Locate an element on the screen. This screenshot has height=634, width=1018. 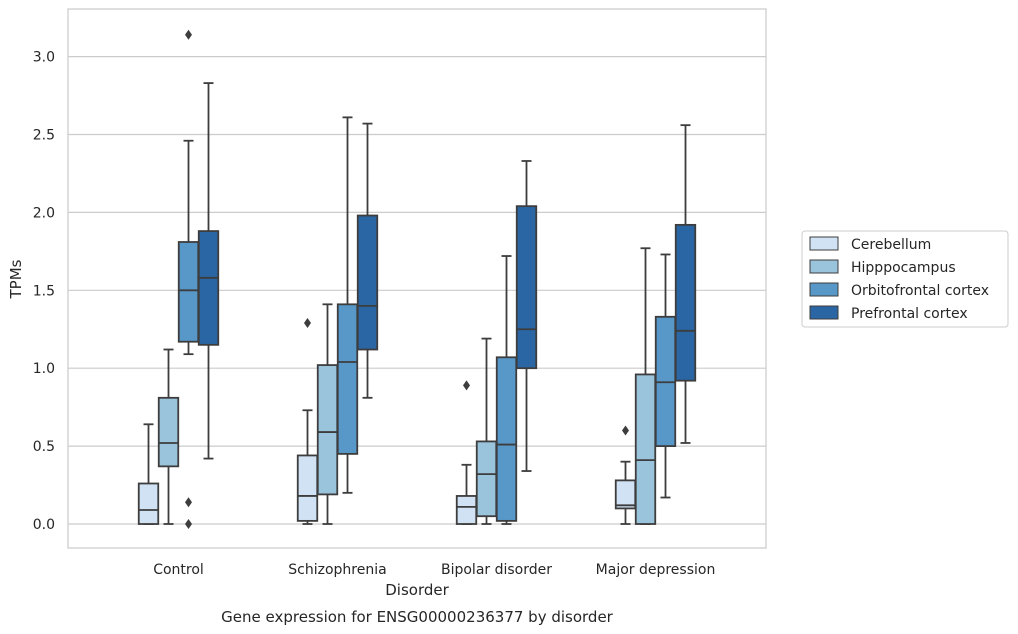
y-tick-label: 1.5 is located at coordinates (44, 291).